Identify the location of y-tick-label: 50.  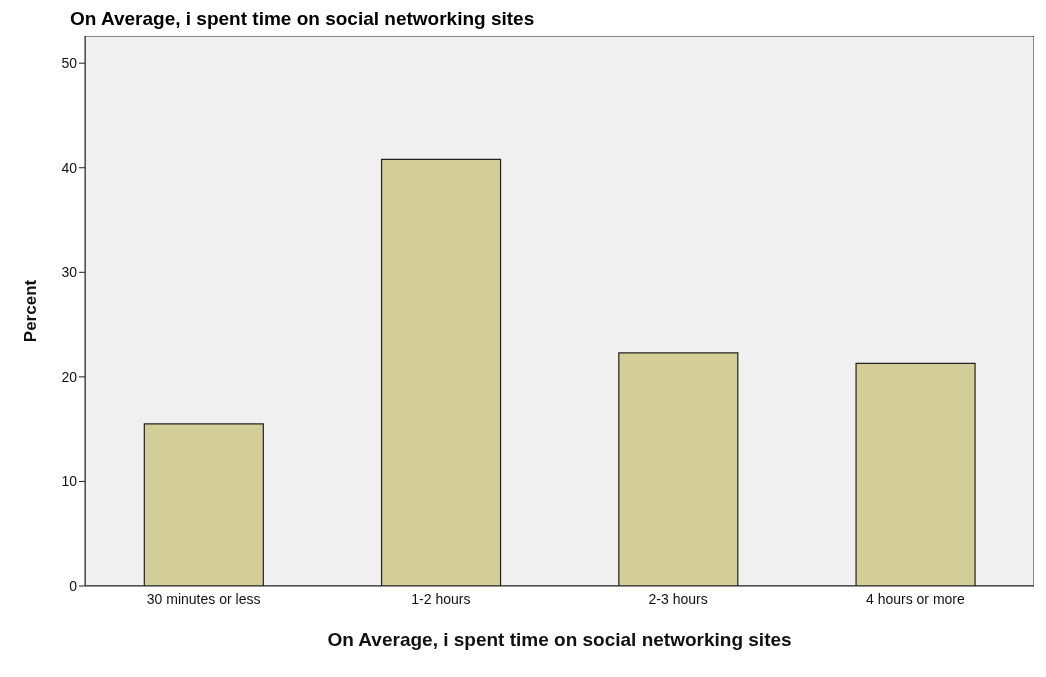
(69, 63).